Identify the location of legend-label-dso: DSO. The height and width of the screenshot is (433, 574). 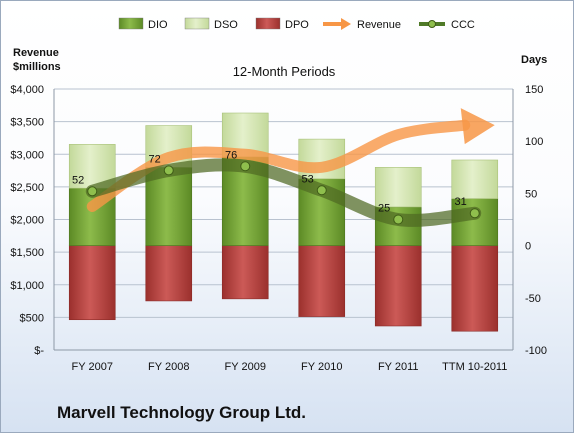
(226, 25).